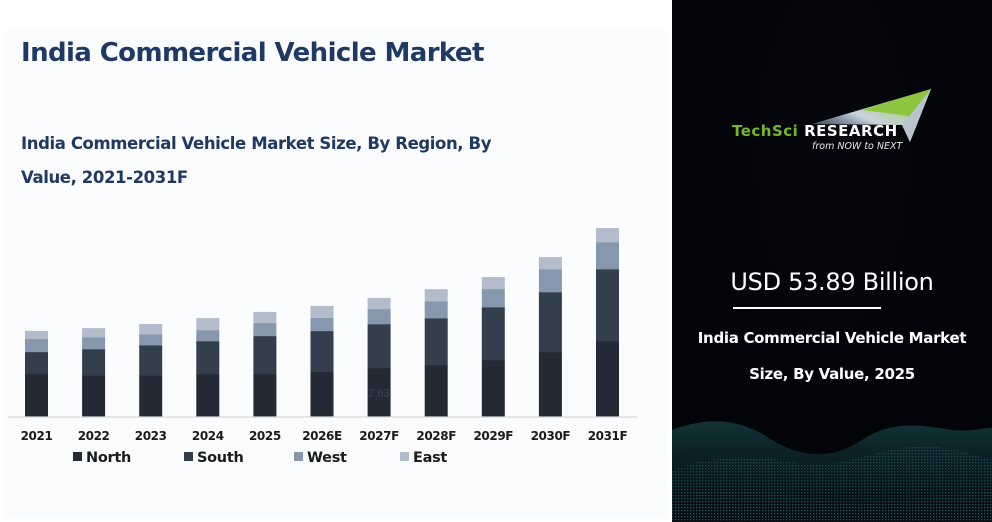 The image size is (992, 522). What do you see at coordinates (832, 282) in the screenshot?
I see `market-size-value: USD 53.89 Billion` at bounding box center [832, 282].